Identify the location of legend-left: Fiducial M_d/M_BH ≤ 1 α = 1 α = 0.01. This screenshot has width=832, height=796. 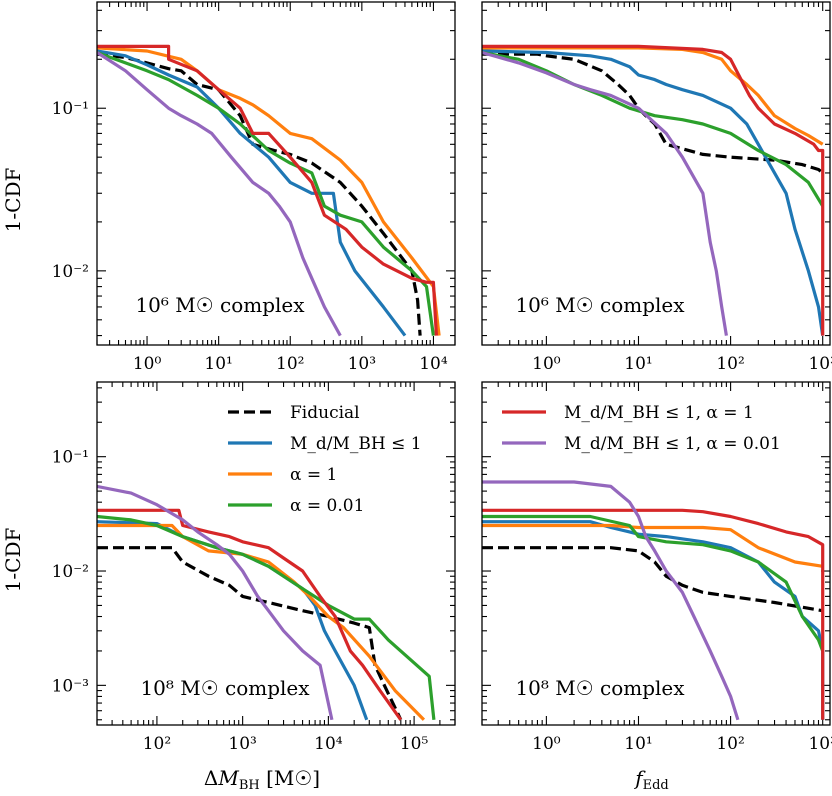
(325, 459).